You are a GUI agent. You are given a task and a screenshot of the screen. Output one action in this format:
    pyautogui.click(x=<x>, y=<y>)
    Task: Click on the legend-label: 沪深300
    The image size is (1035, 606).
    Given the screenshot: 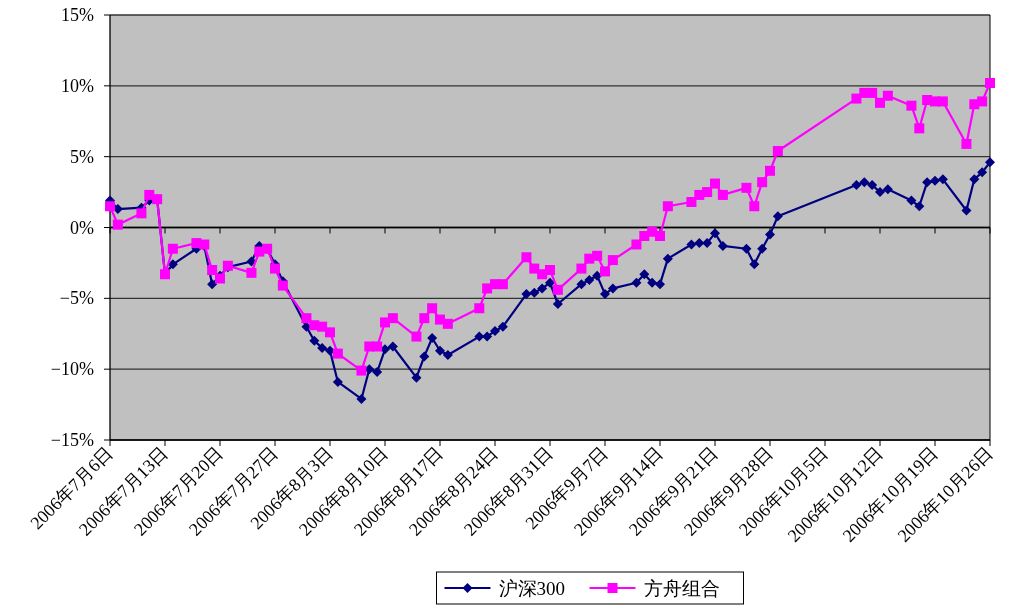 What is the action you would take?
    pyautogui.click(x=531, y=588)
    